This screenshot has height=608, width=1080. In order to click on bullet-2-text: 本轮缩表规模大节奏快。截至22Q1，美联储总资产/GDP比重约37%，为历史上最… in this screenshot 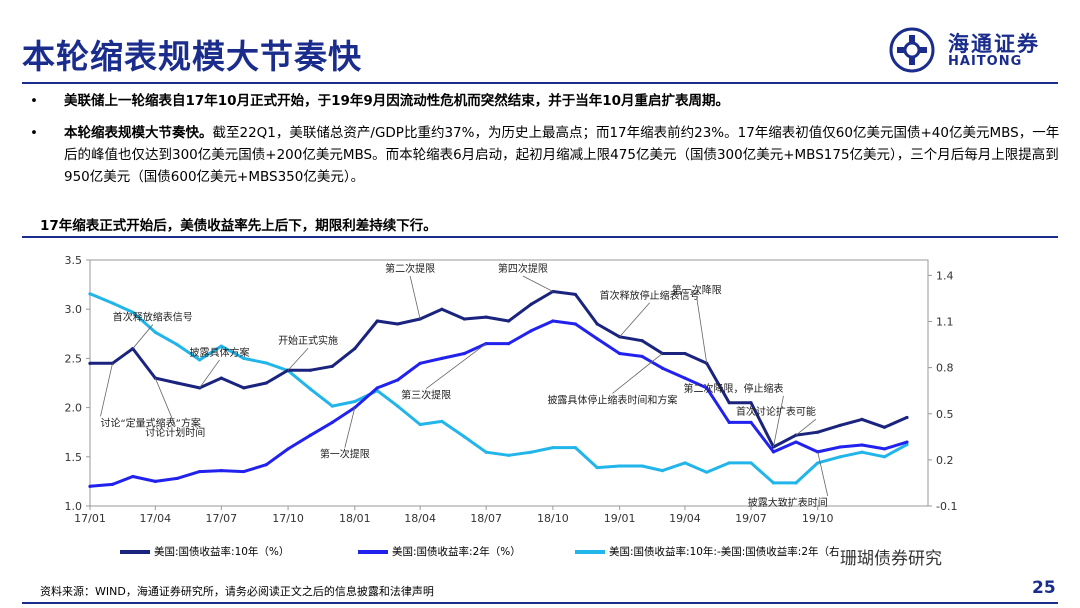, I will do `click(564, 155)`.